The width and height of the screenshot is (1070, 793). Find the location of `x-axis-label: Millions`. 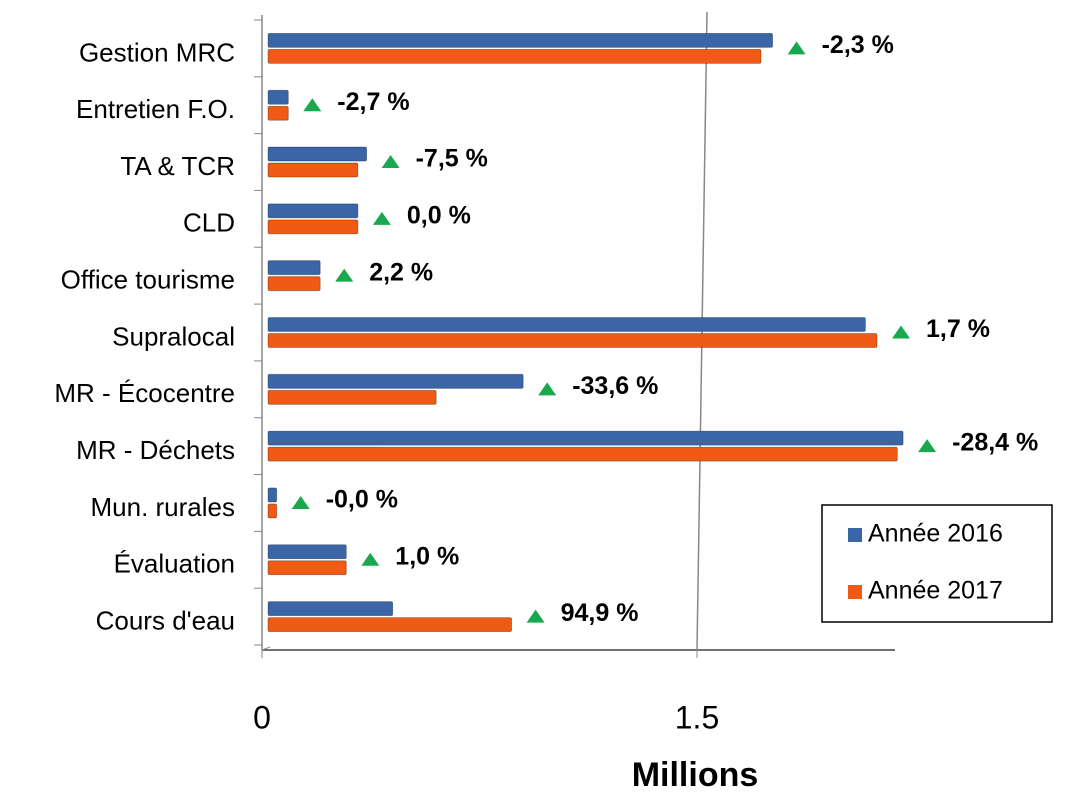

x-axis-label: Millions is located at coordinates (695, 774).